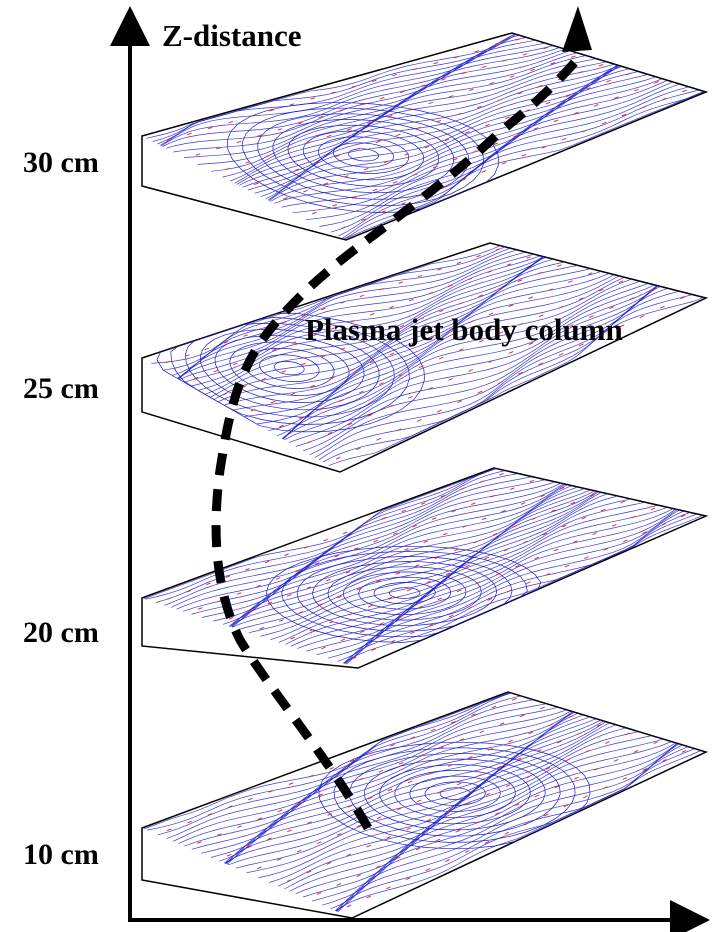 This screenshot has height=932, width=720. Describe the element at coordinates (464, 329) in the screenshot. I see `plasma-jet-label: Plasma jet body column` at that location.